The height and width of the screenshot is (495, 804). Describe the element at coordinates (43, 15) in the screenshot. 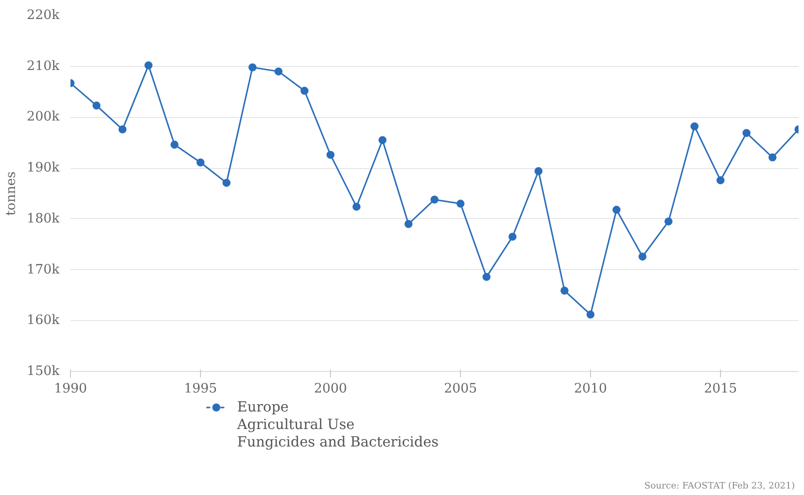

I see `y-tick-label: 220k` at that location.